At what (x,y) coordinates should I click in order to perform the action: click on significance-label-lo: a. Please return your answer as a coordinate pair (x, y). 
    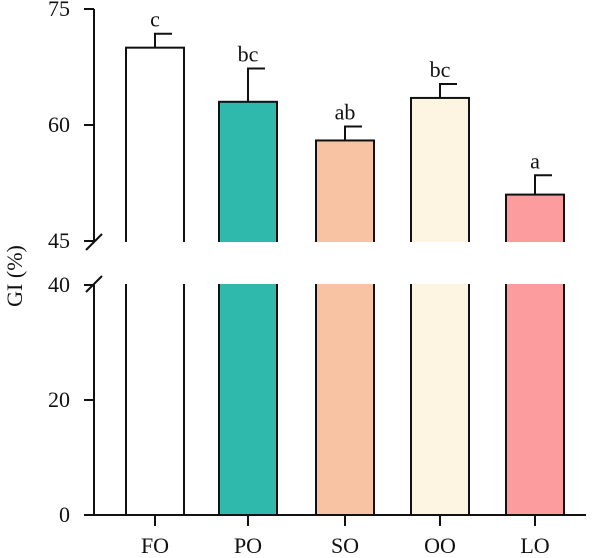
    Looking at the image, I should click on (535, 160).